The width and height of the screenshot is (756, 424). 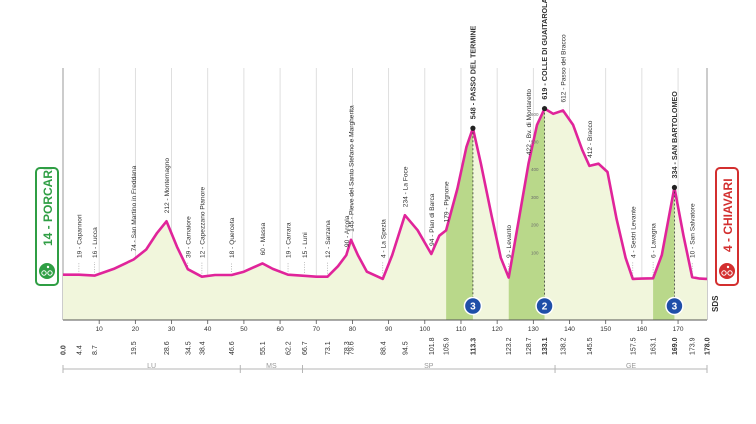 What do you see at coordinates (328, 348) in the screenshot?
I see `waypoint-km: 73.1` at bounding box center [328, 348].